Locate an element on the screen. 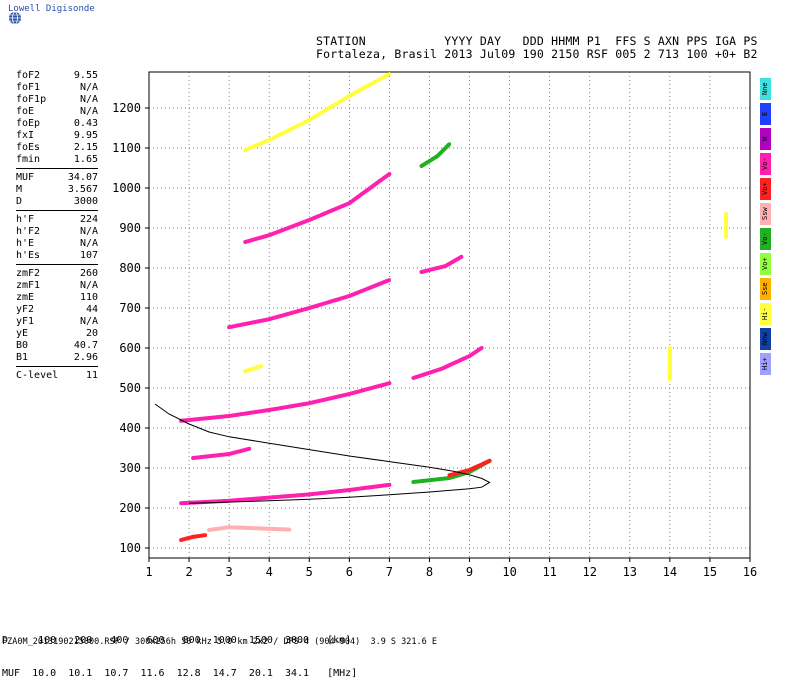 This screenshot has height=690, width=800. y-tick-label: 200 is located at coordinates (130, 508).